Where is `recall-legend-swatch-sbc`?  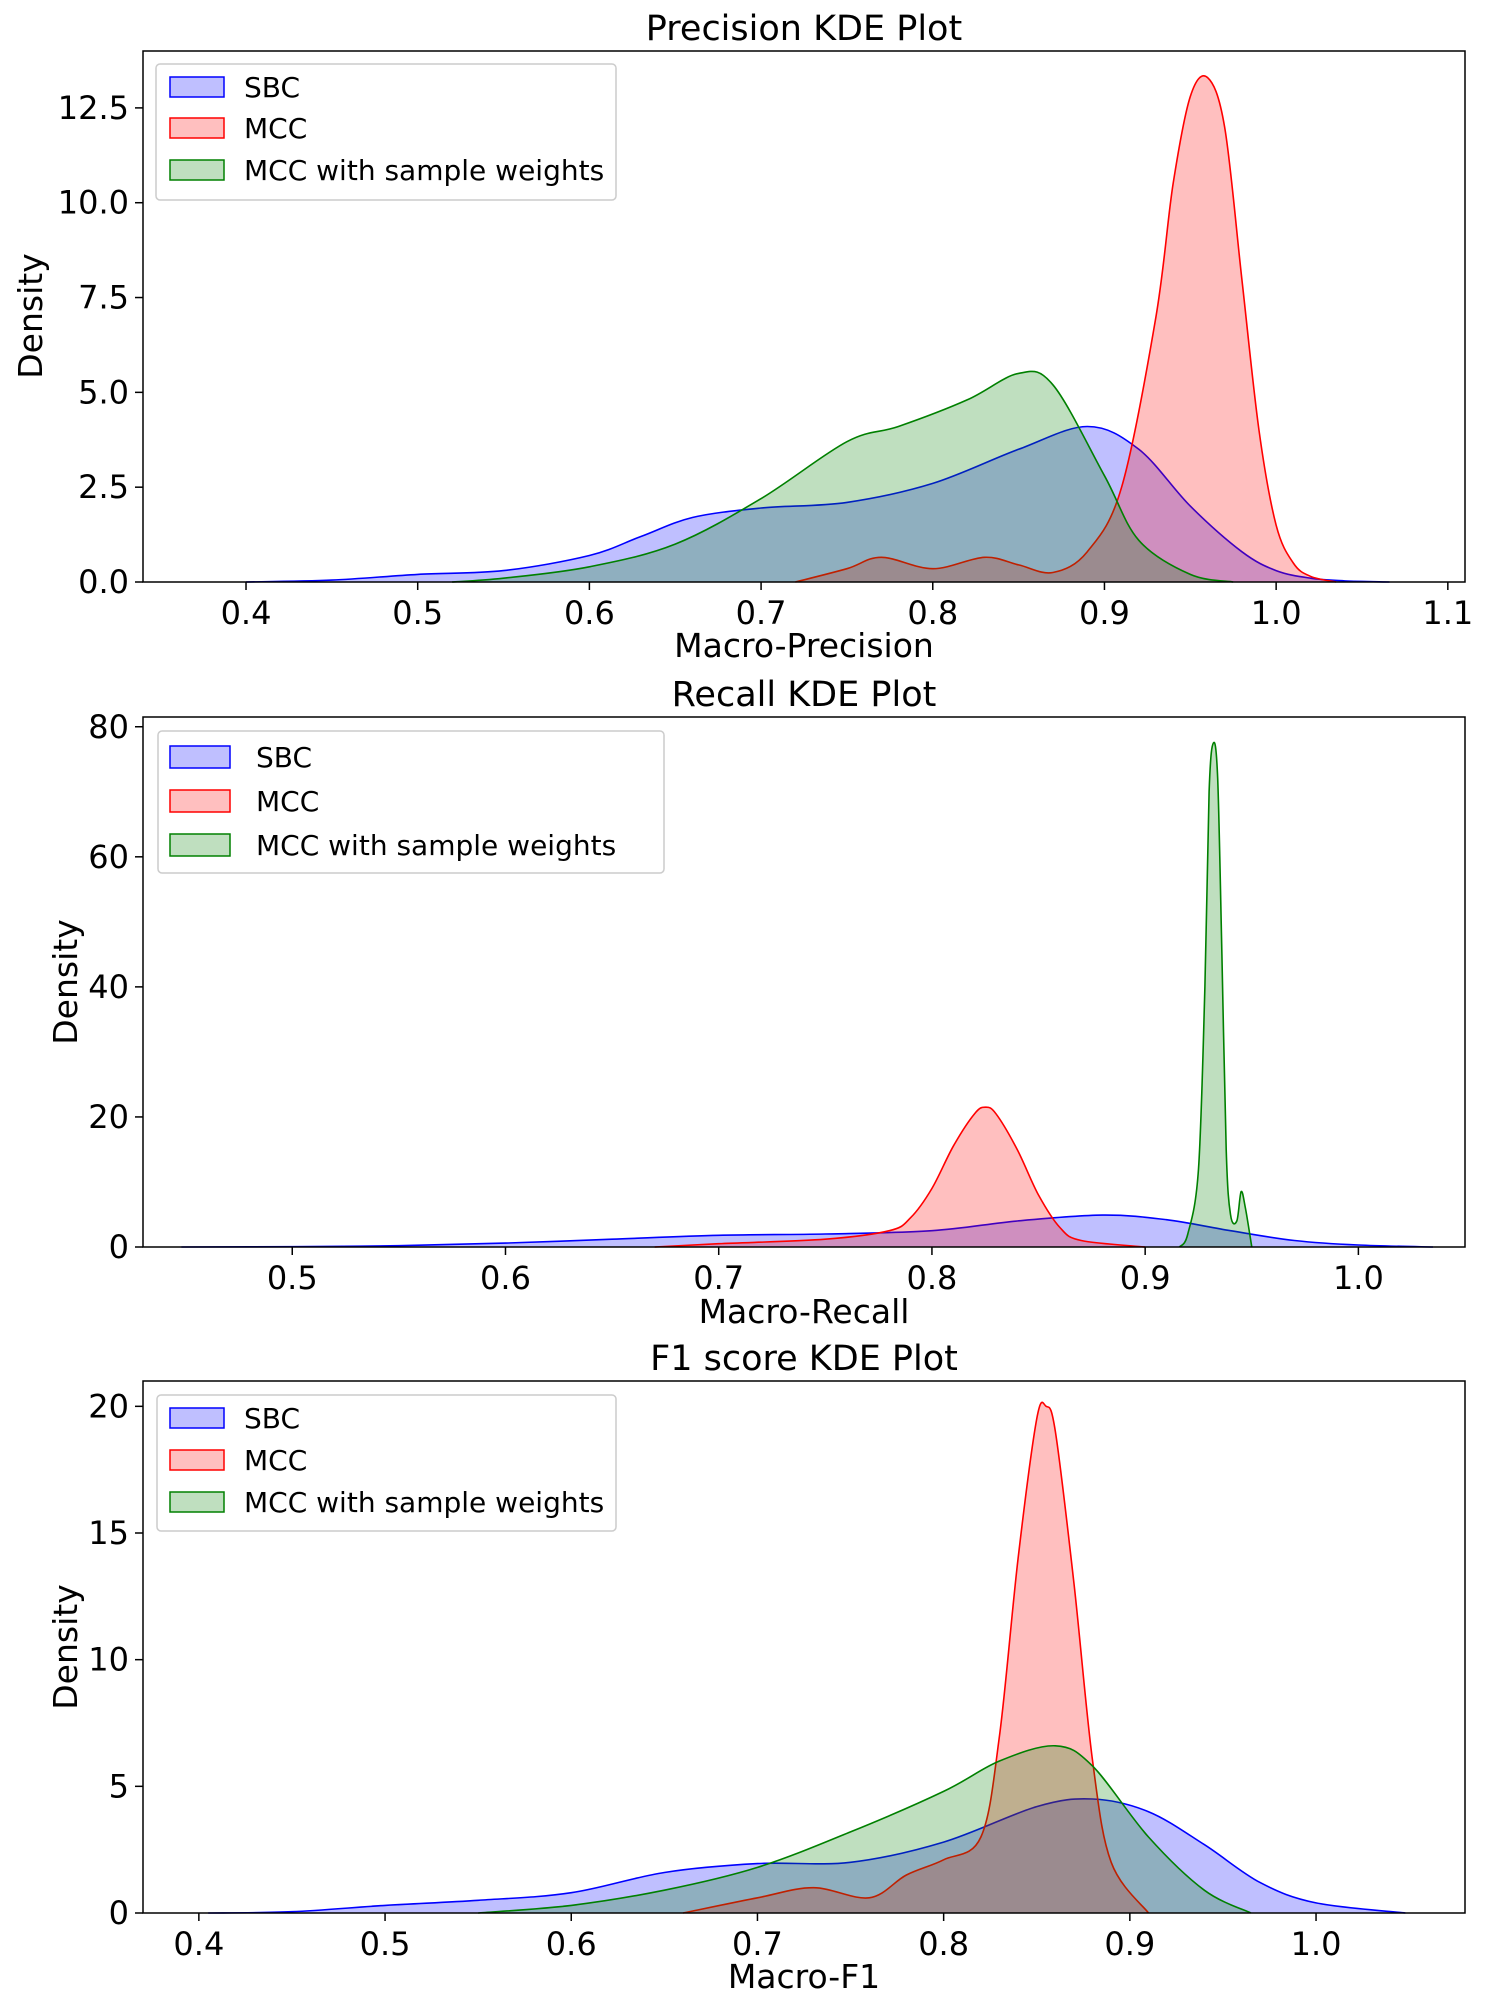
recall-legend-swatch-sbc is located at coordinates (200, 757).